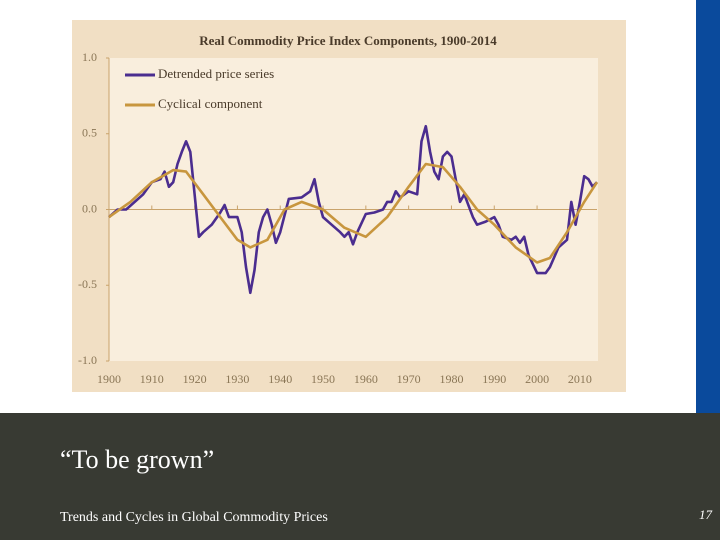 This screenshot has height=545, width=720. I want to click on x-tick-label: 1910, so click(152, 379).